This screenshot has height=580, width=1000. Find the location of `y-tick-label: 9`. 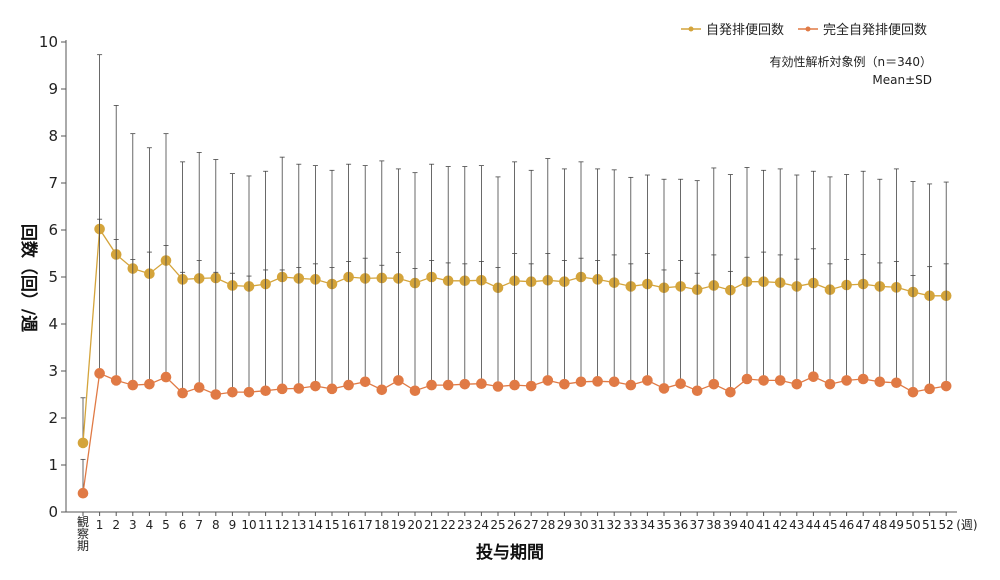

y-tick-label: 9 is located at coordinates (53, 89).